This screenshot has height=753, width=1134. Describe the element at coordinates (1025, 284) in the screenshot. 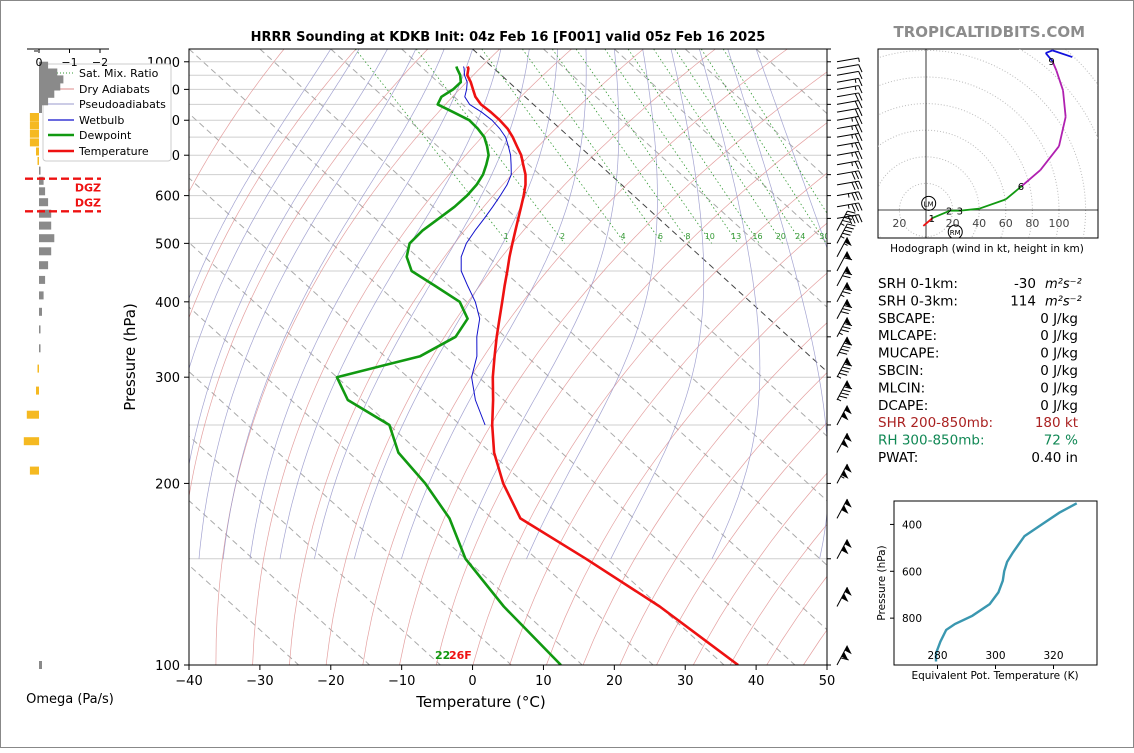

I see `param-value: -30` at that location.